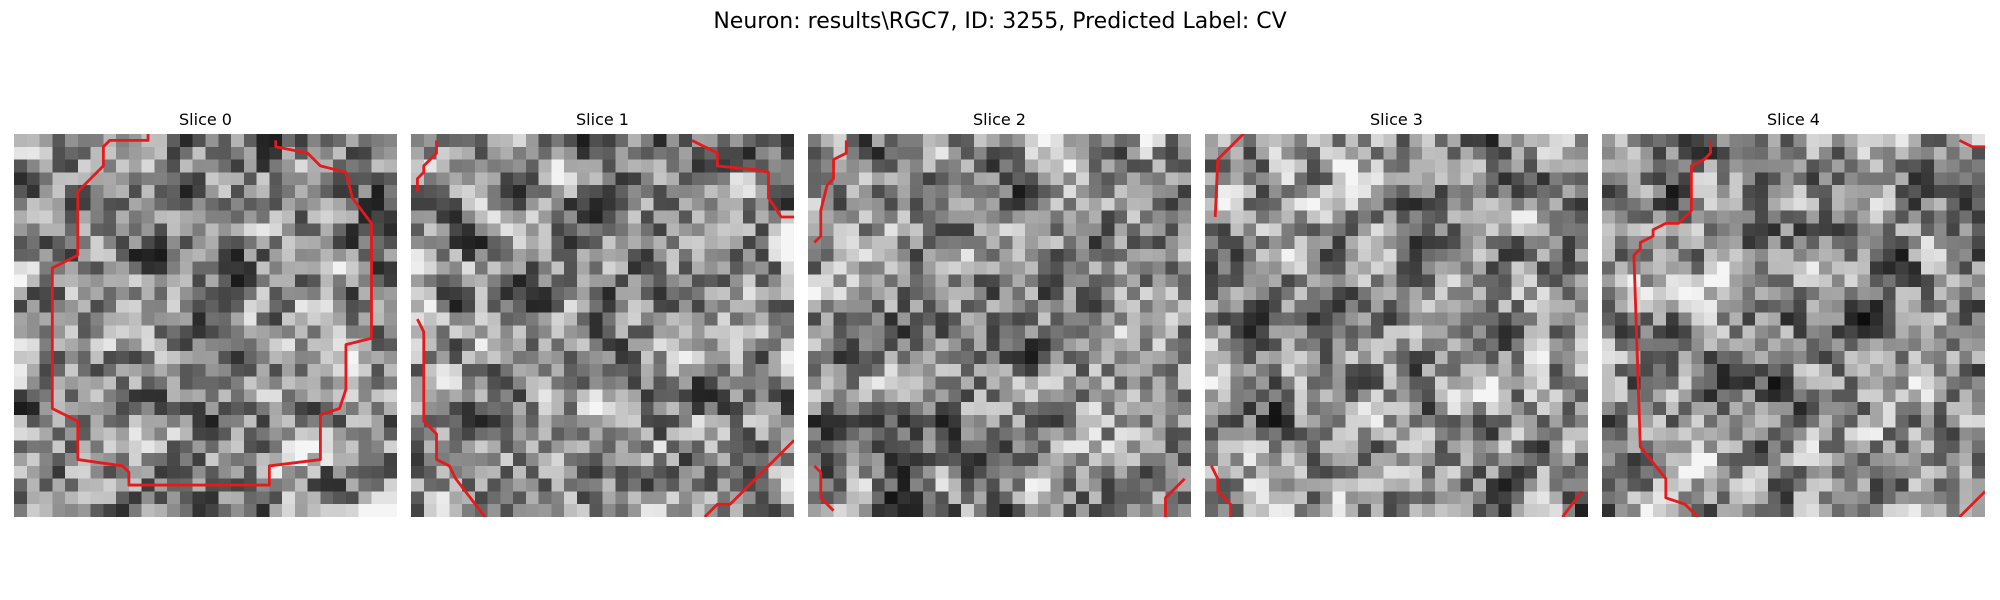 Image resolution: width=2000 pixels, height=600 pixels. I want to click on slice-title-2: Slice 2, so click(999, 119).